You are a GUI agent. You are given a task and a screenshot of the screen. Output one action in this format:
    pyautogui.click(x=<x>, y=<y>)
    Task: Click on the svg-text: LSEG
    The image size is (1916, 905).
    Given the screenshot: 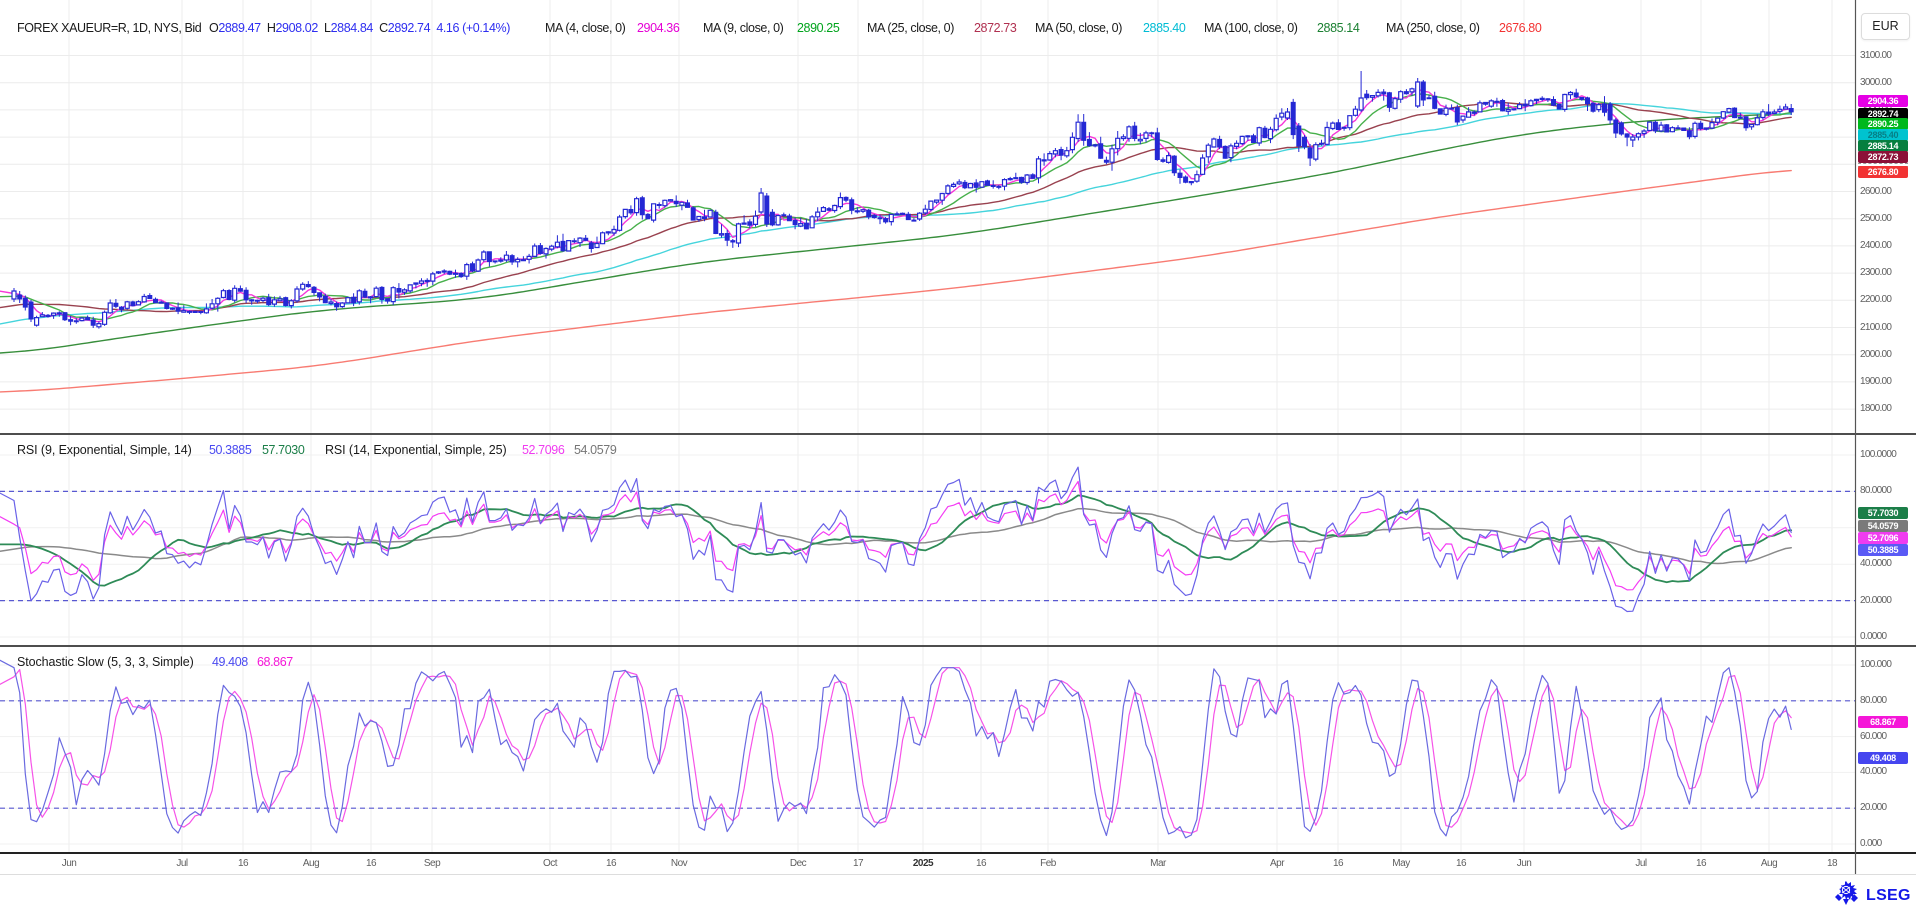 What is the action you would take?
    pyautogui.click(x=1888, y=895)
    